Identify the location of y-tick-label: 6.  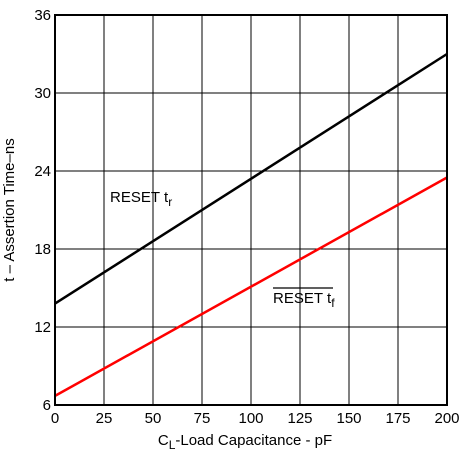
(47, 405).